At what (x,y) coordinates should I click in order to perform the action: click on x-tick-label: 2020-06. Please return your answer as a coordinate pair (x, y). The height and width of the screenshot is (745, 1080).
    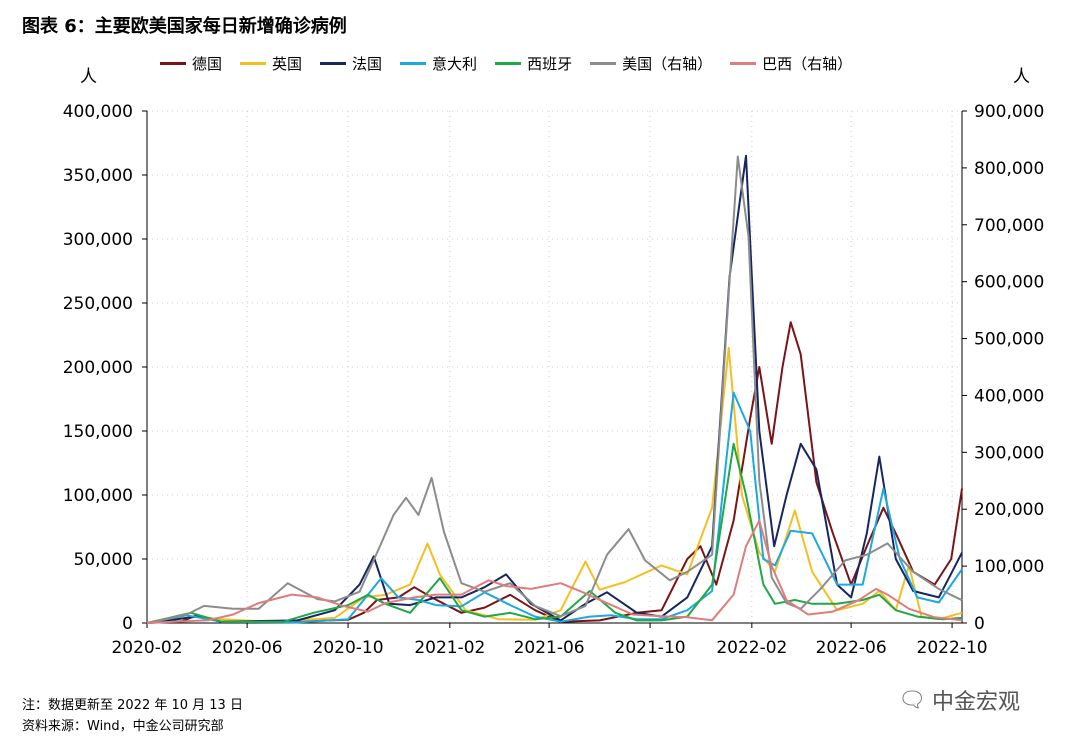
    Looking at the image, I should click on (247, 648).